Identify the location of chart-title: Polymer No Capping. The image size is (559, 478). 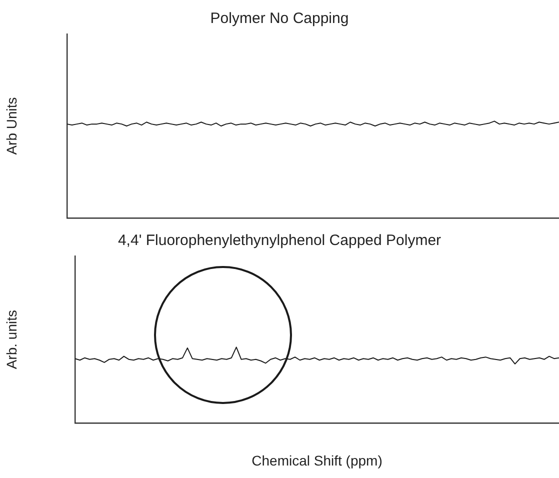
(279, 19).